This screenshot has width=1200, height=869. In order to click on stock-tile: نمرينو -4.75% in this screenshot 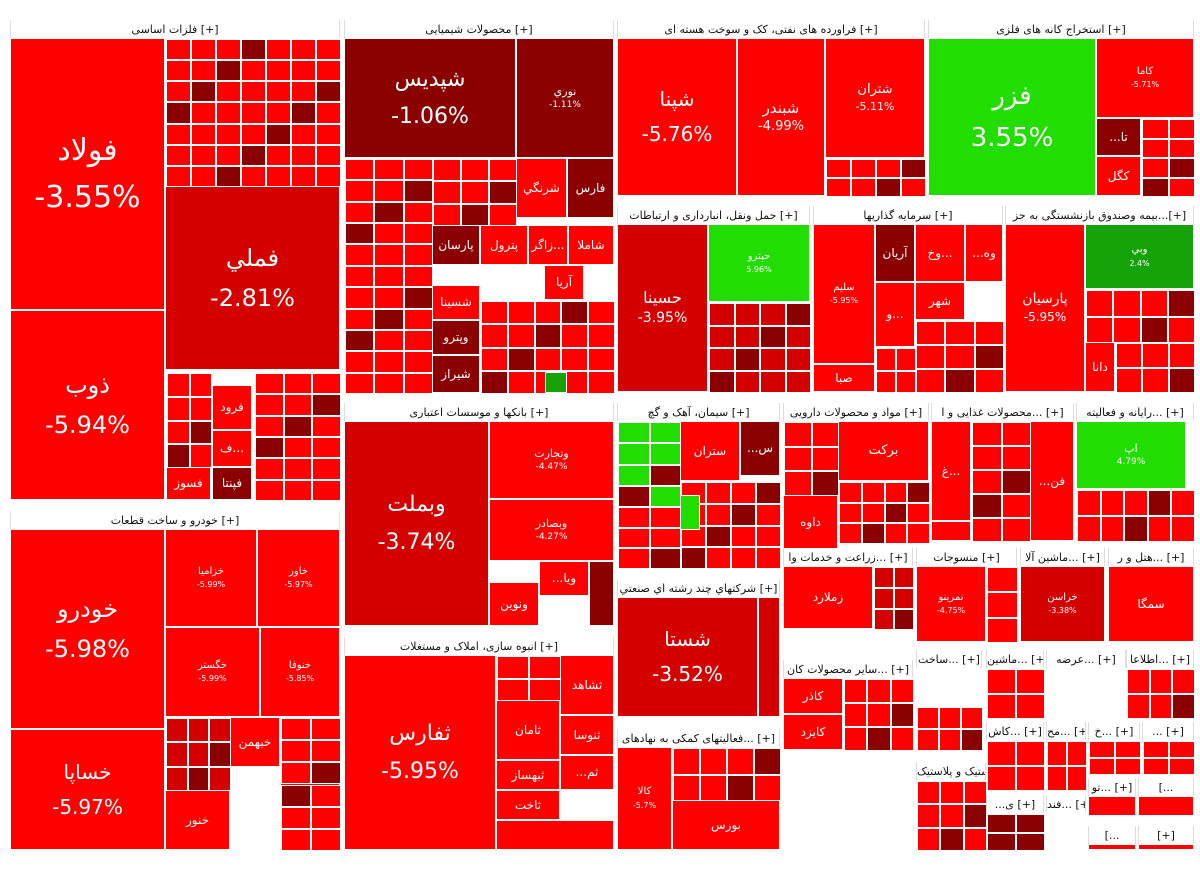, I will do `click(951, 604)`.